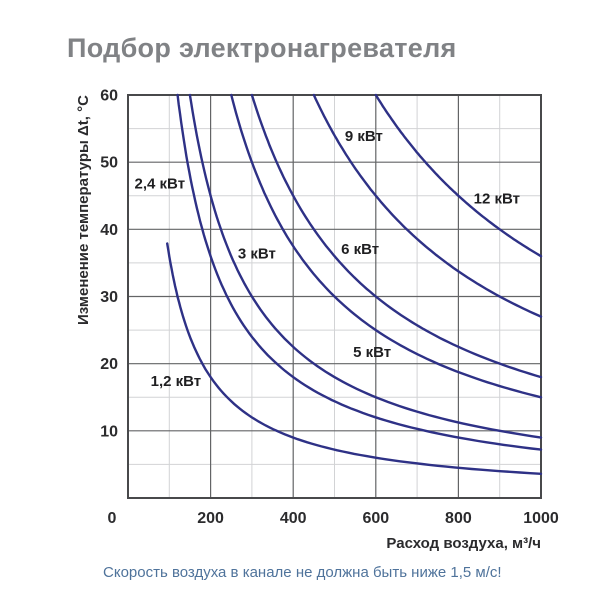 This screenshot has width=600, height=600. Describe the element at coordinates (372, 352) in the screenshot. I see `curve-label-5kw: 5 кВт` at that location.